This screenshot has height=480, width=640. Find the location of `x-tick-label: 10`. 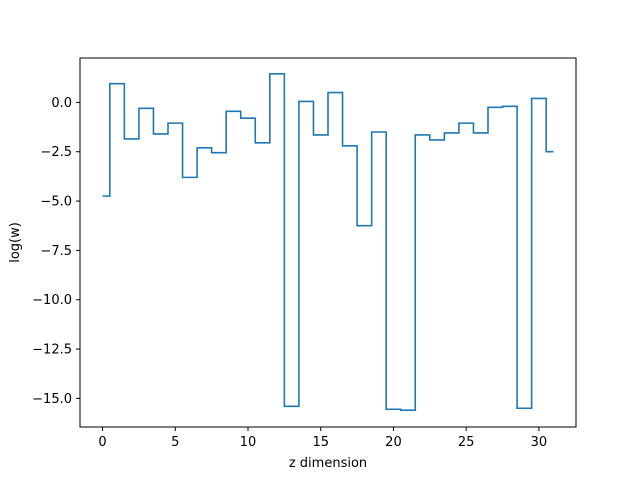

x-tick-label: 10 is located at coordinates (248, 442).